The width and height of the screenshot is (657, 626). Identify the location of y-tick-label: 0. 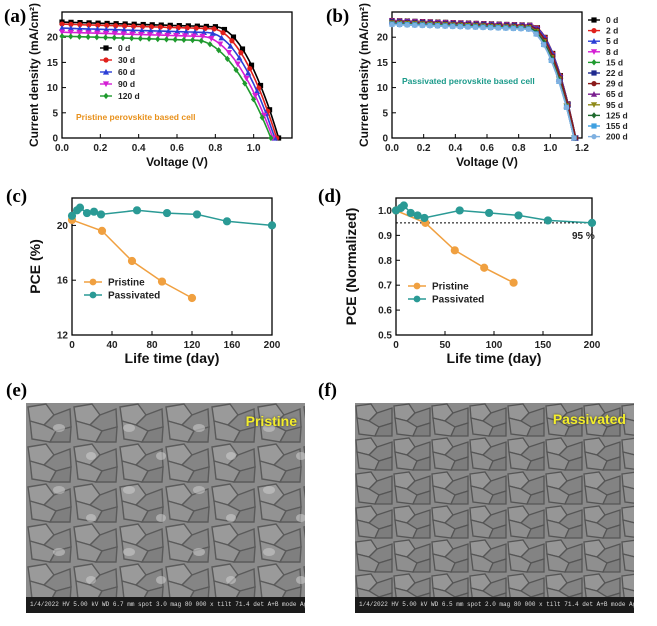
(385, 139).